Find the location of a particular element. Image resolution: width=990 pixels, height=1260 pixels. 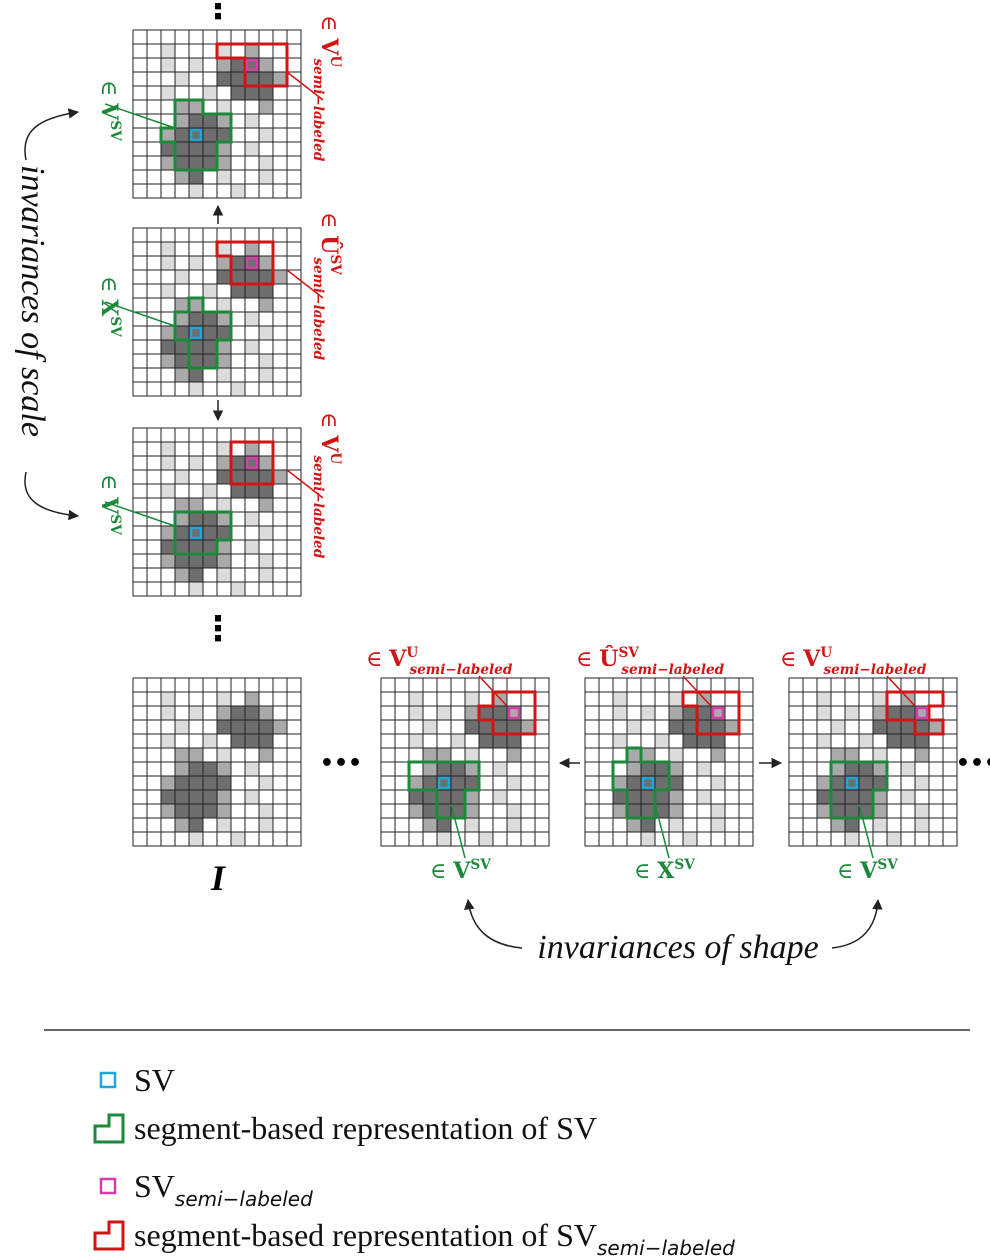

green-segment-icon is located at coordinates (109, 1128).